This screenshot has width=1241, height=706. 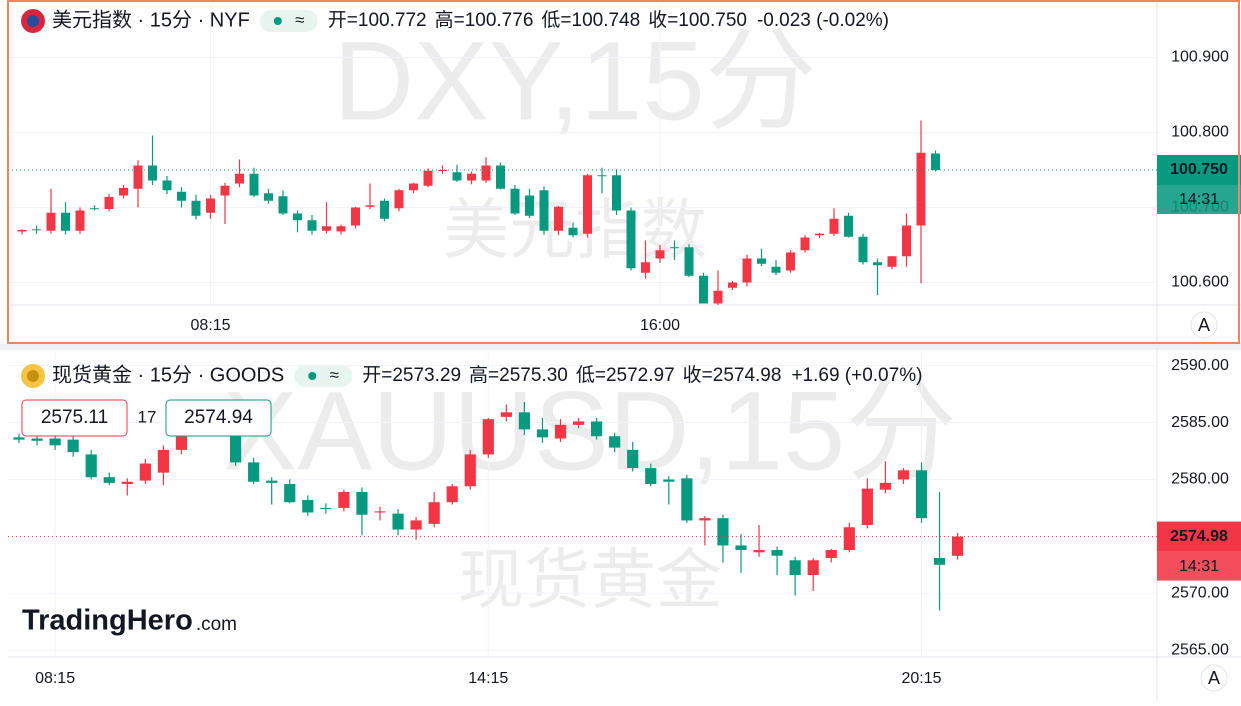 I want to click on ohlc-label: 收=, so click(x=663, y=20).